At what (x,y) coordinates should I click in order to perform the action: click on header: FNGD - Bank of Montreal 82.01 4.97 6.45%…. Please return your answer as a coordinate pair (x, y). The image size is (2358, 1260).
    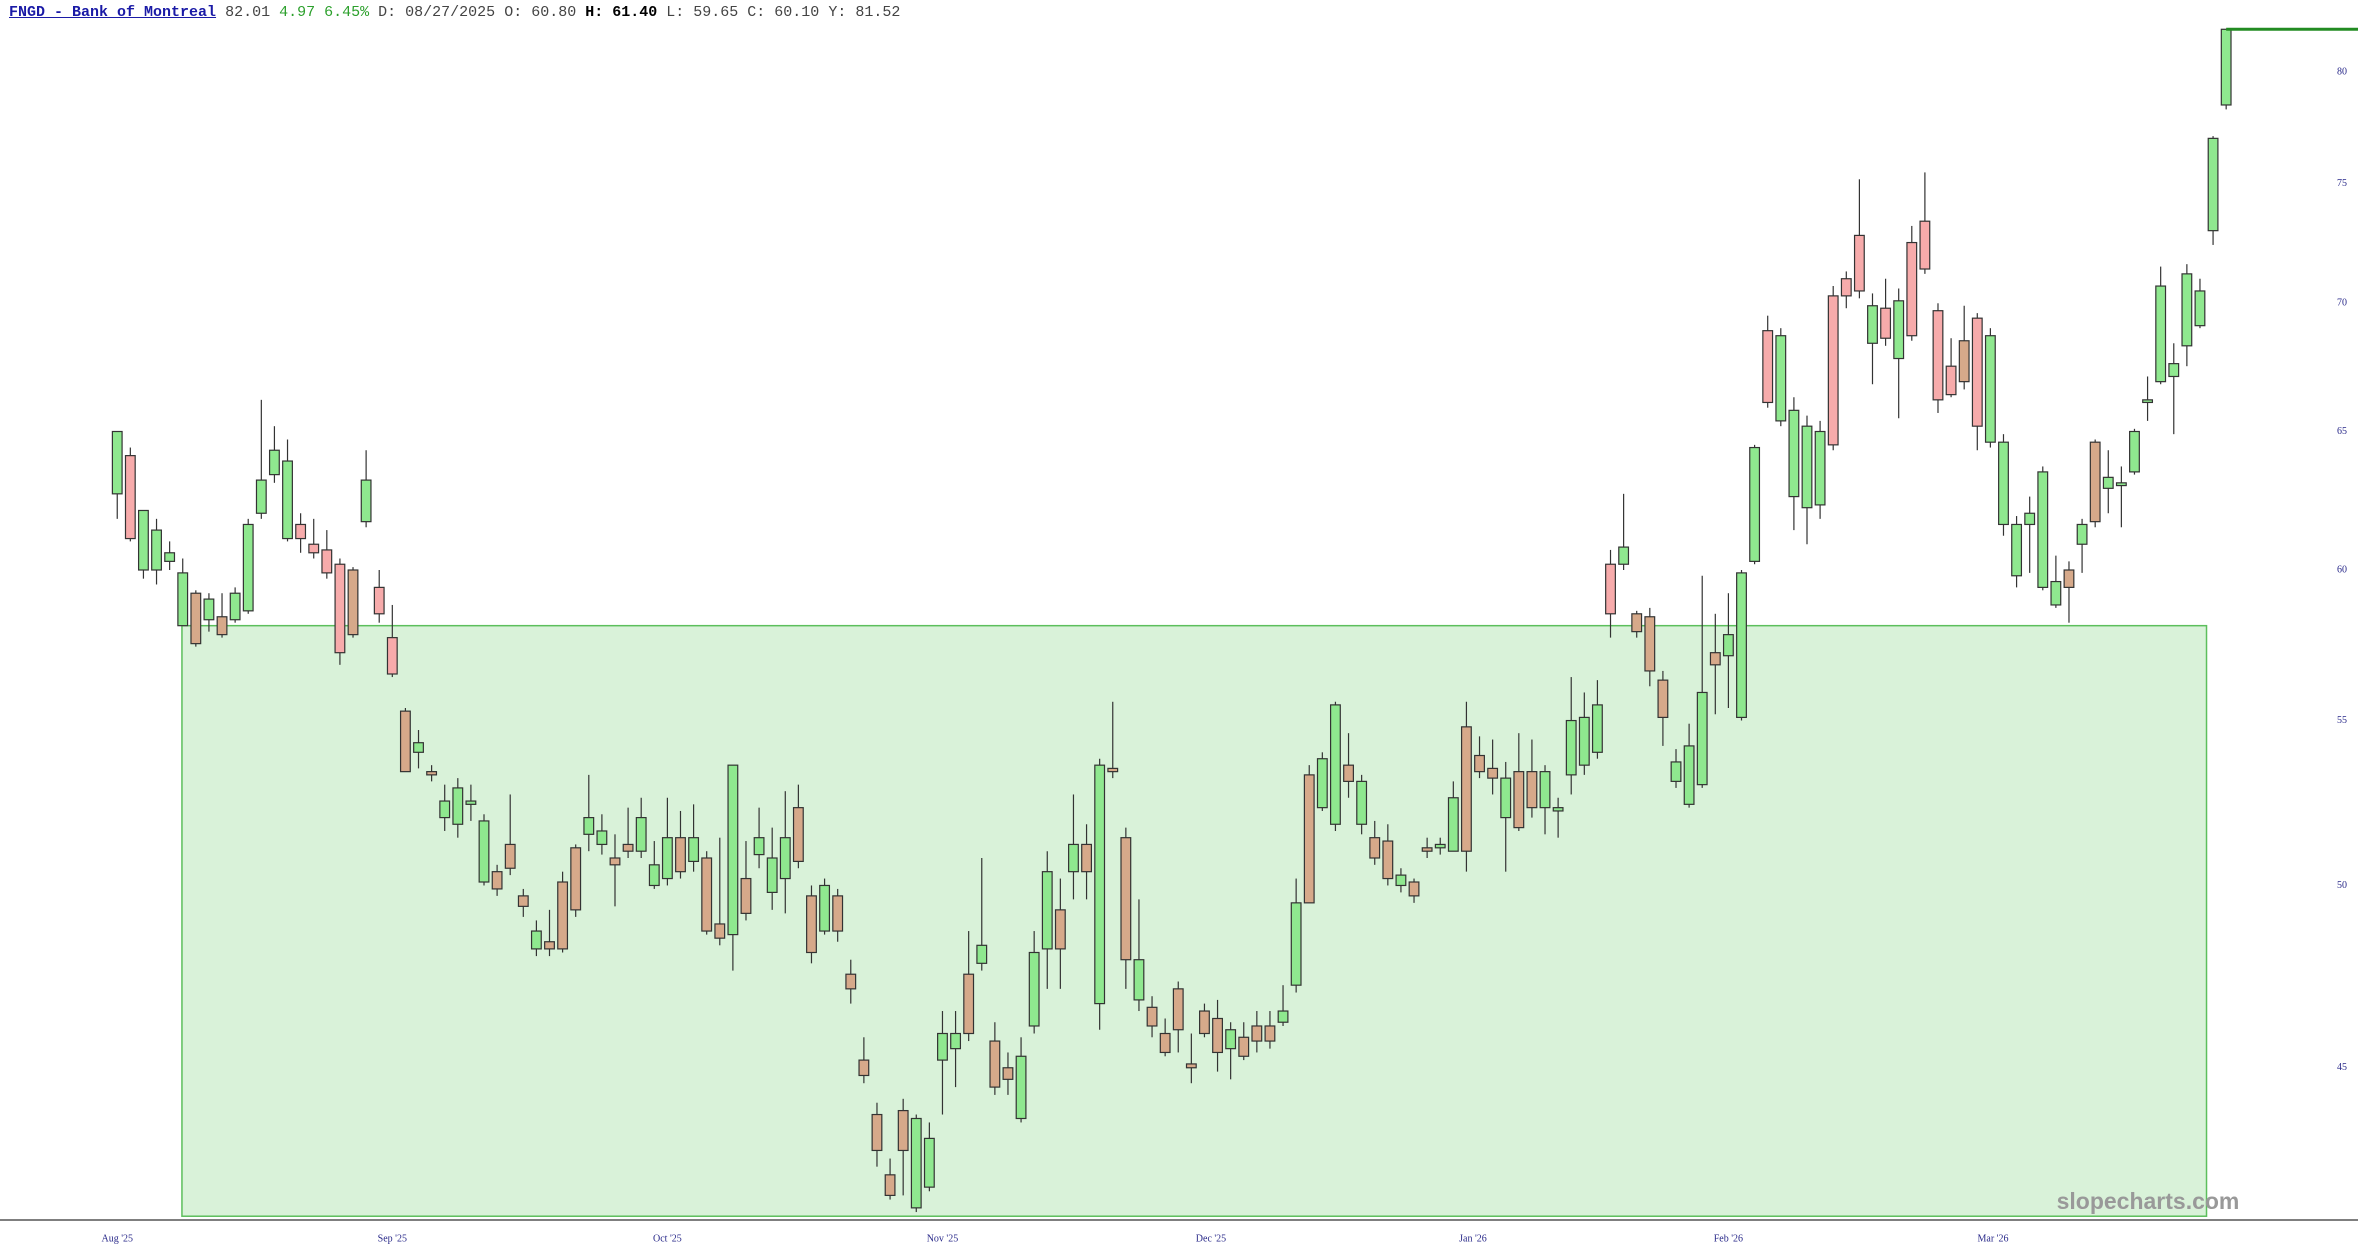
    Looking at the image, I should click on (454, 12).